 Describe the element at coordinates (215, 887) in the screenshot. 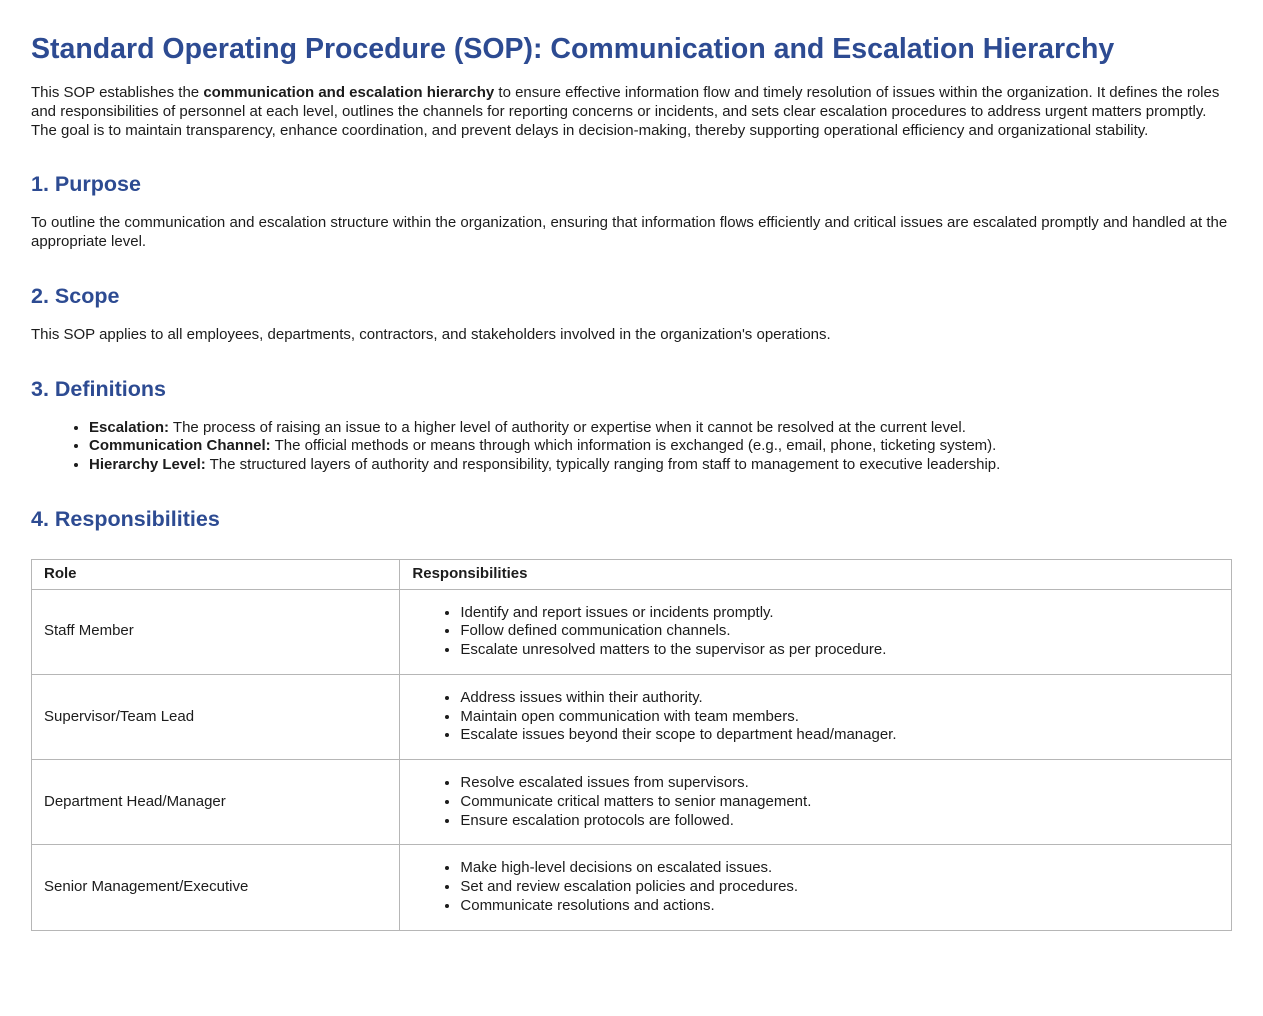

I see `role-cell: Senior Management/Executive` at that location.